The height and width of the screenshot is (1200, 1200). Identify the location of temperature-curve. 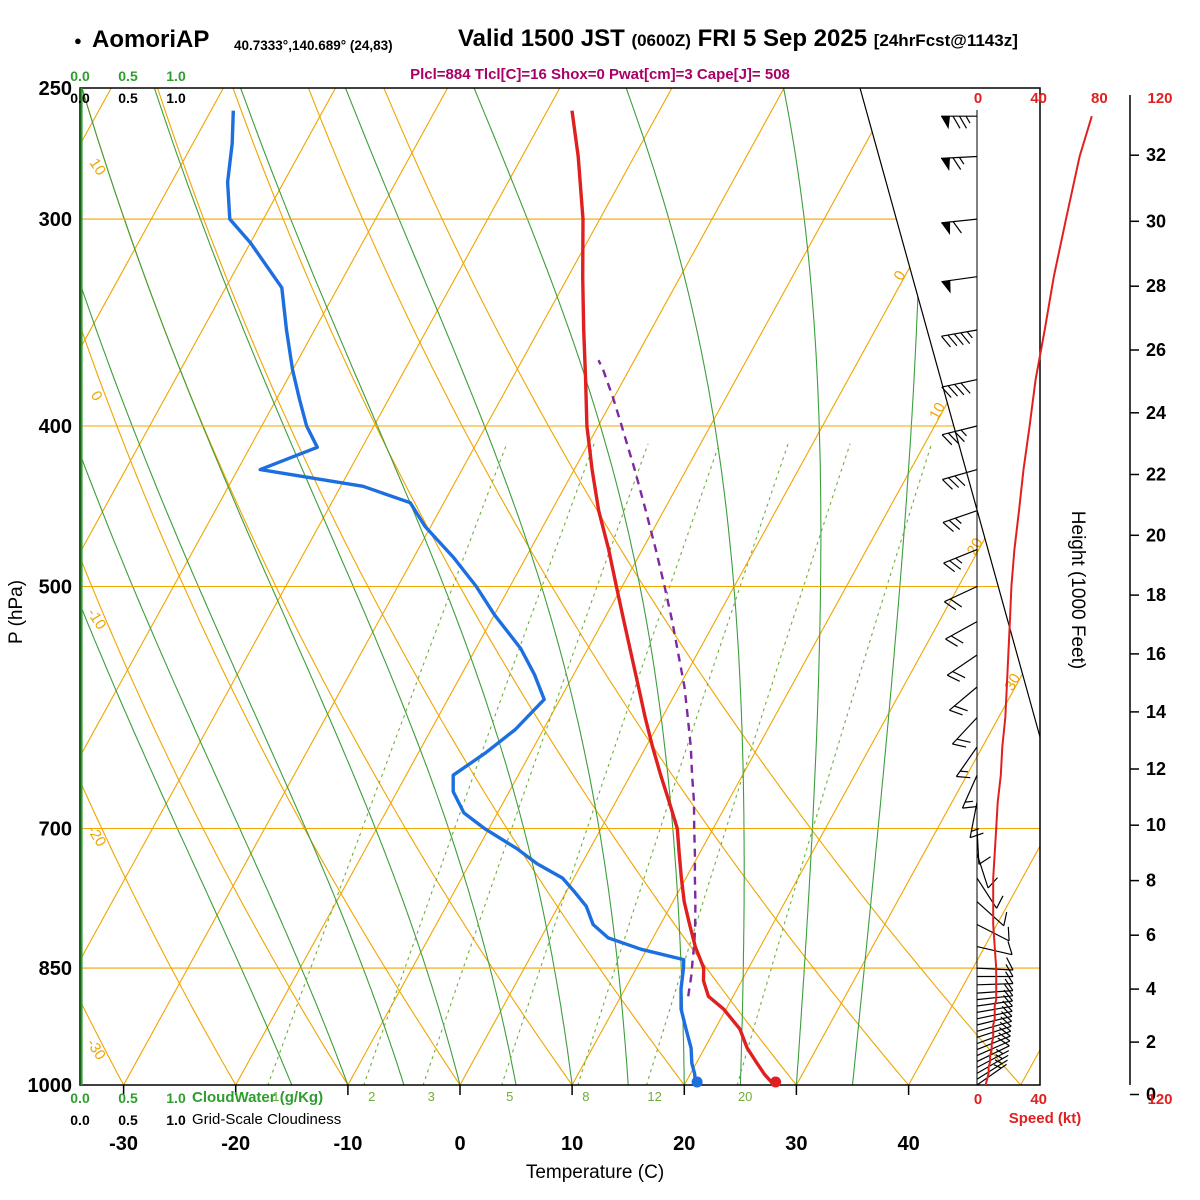
(673, 598).